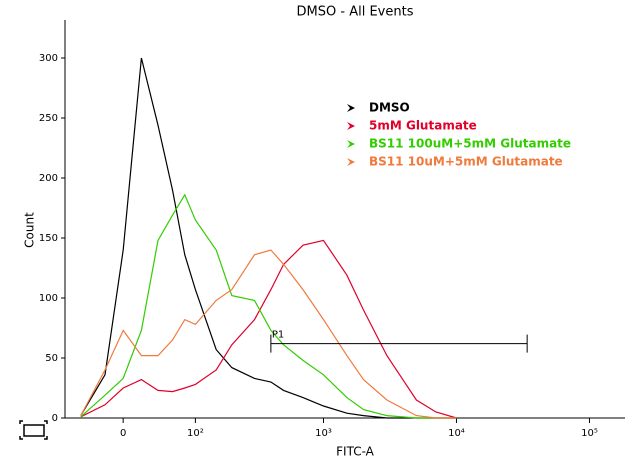 This screenshot has height=465, width=640. I want to click on y-axis-label: Count, so click(30, 230).